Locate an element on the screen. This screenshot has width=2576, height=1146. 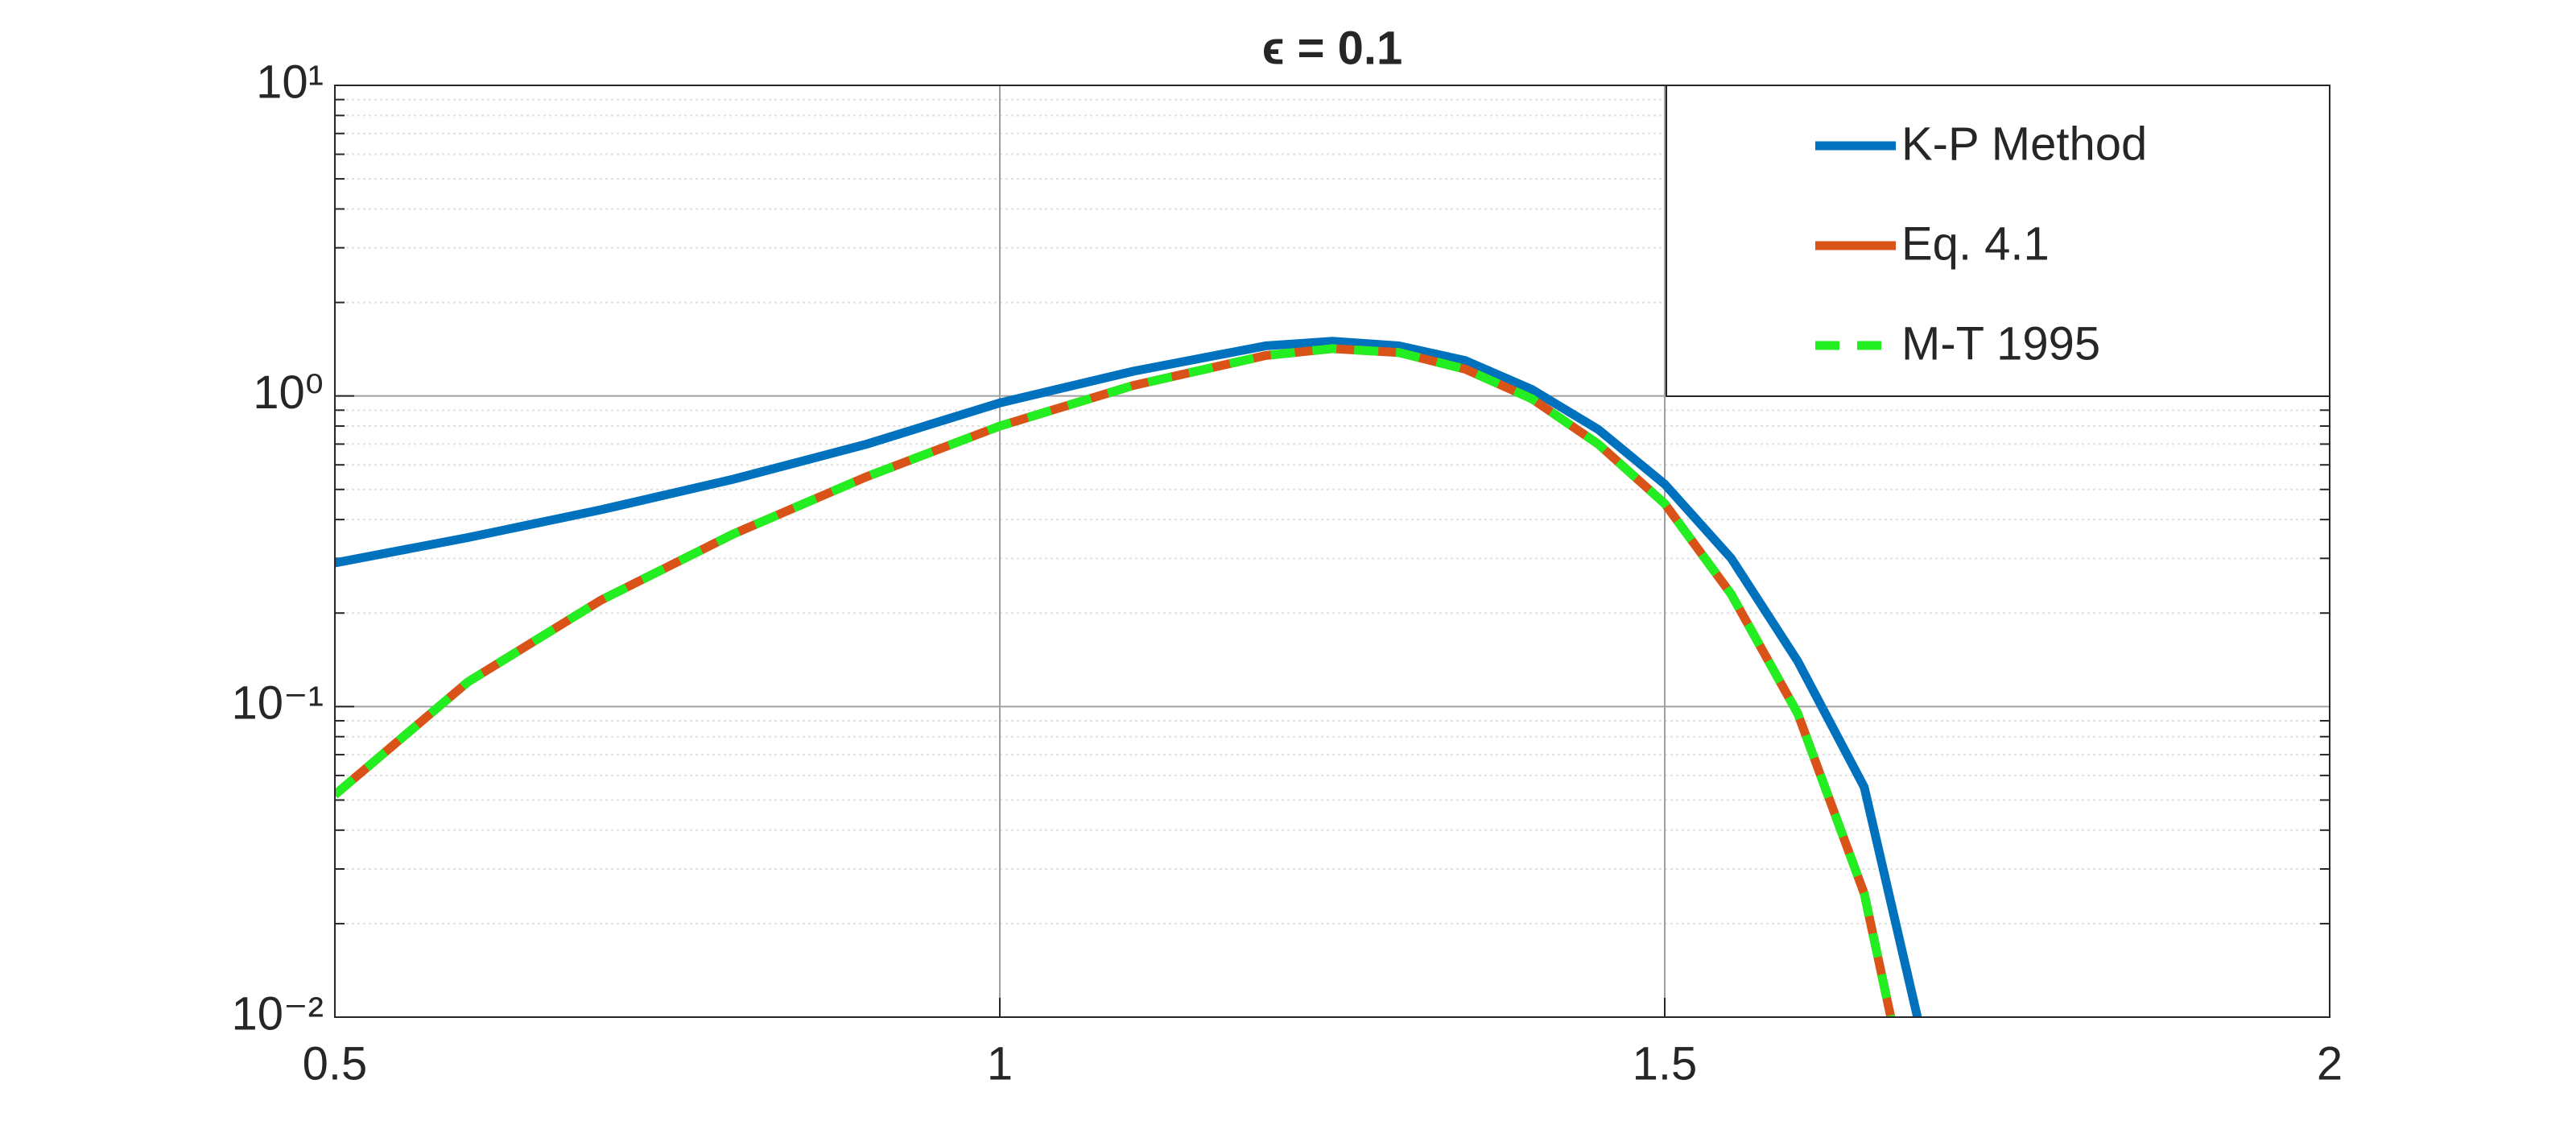
y-tick-label: 10⁻¹ is located at coordinates (278, 703).